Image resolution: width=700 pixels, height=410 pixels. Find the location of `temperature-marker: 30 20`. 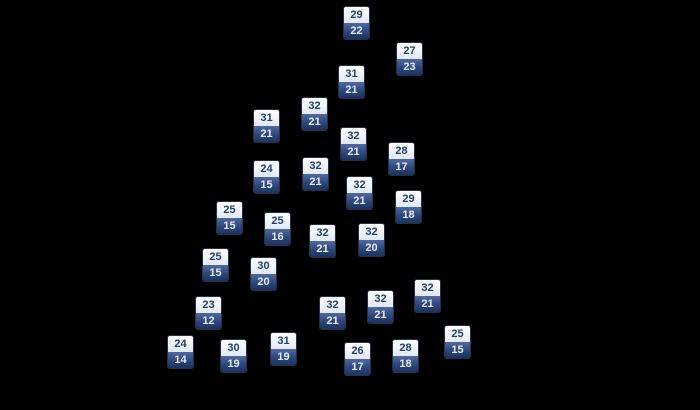

temperature-marker: 30 20 is located at coordinates (263, 274).